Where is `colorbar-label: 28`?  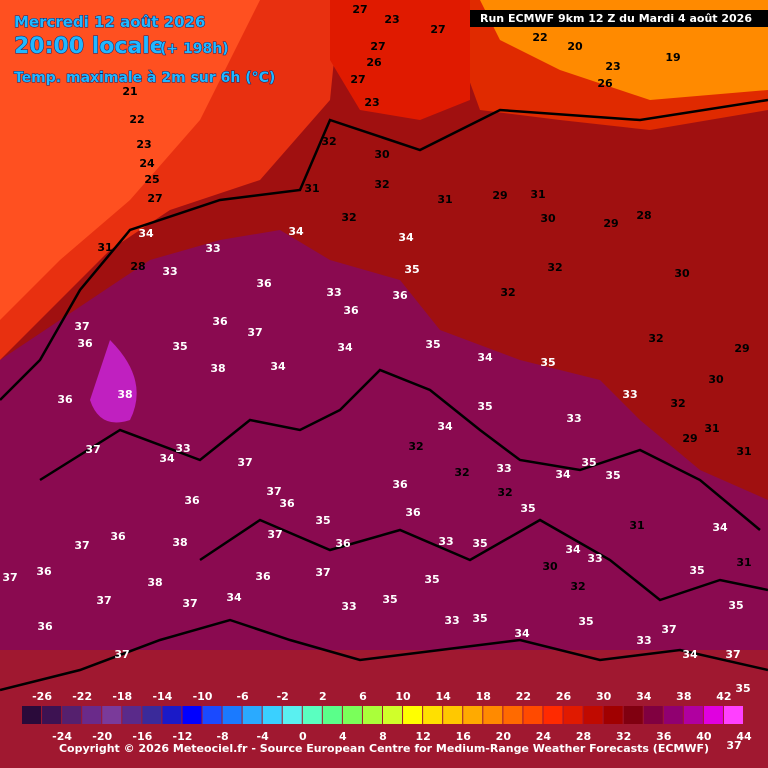 colorbar-label: 28 is located at coordinates (583, 736).